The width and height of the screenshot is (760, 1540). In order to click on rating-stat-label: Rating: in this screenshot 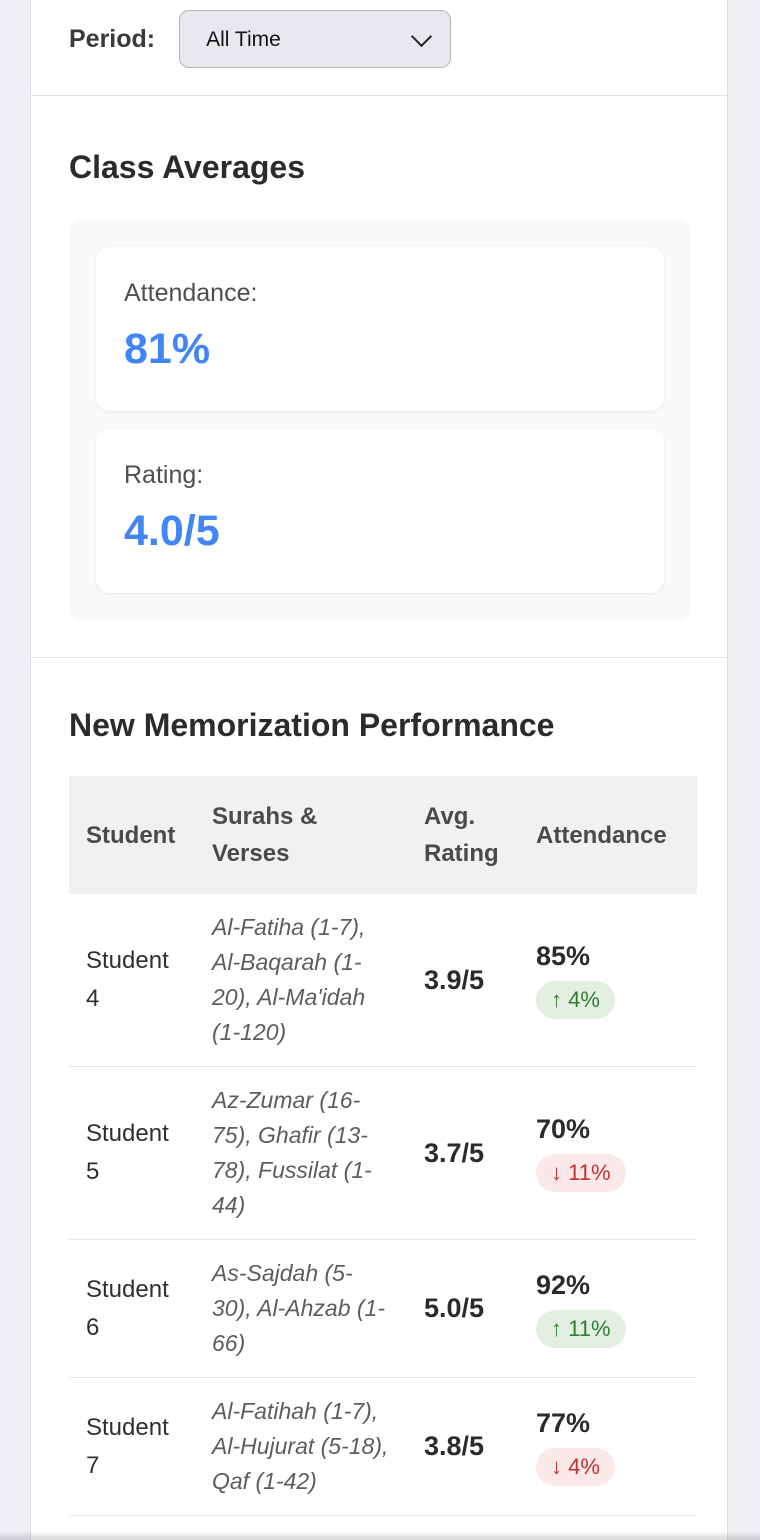, I will do `click(164, 475)`.